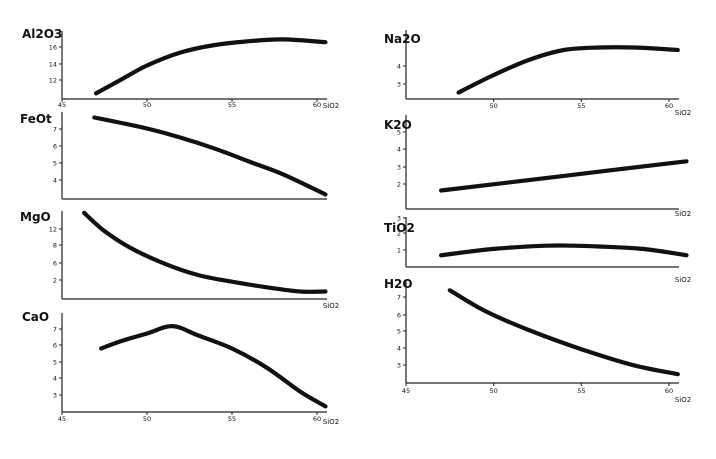 This screenshot has width=716, height=459. Describe the element at coordinates (147, 419) in the screenshot. I see `cao-x-tick-label: 50` at that location.